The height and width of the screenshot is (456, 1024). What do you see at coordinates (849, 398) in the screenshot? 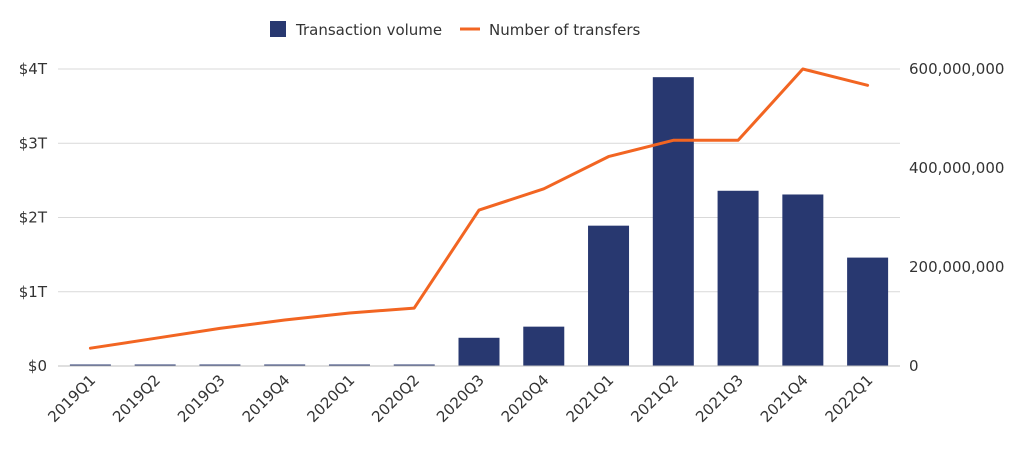
I see `x-tick-label: 2022Q1` at bounding box center [849, 398].